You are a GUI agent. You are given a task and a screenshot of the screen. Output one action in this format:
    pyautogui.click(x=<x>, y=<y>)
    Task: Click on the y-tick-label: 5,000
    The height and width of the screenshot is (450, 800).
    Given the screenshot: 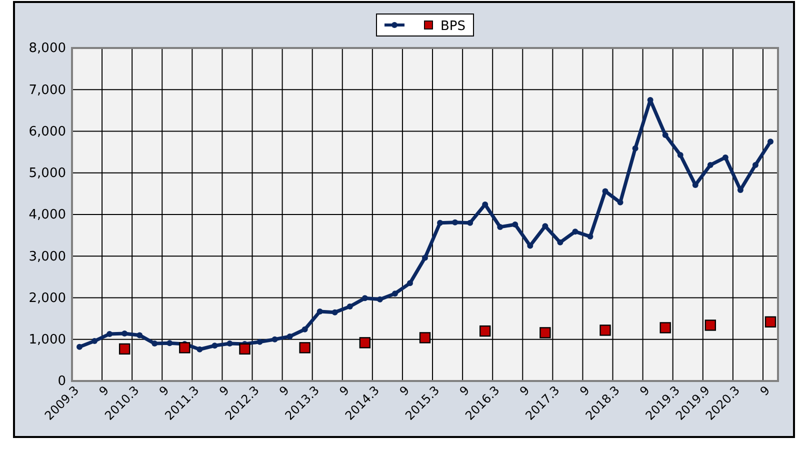 What is the action you would take?
    pyautogui.click(x=47, y=174)
    